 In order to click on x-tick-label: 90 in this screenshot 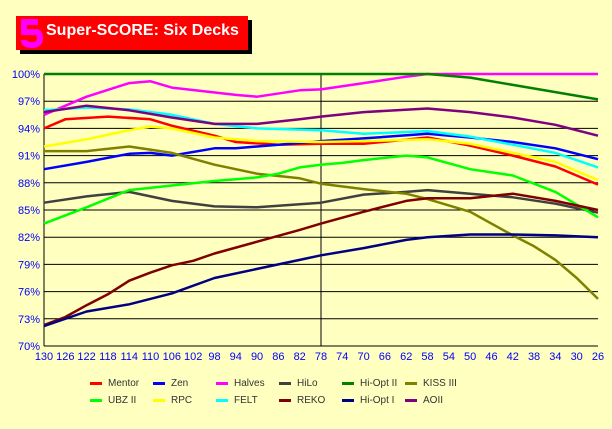, I will do `click(257, 357)`.